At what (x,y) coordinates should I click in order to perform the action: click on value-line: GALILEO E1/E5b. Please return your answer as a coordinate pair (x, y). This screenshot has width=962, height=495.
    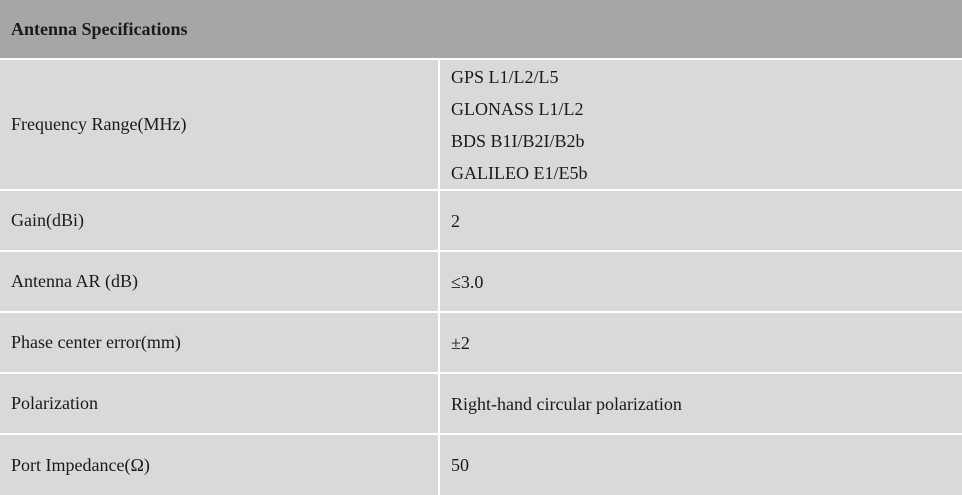
    Looking at the image, I should click on (519, 172).